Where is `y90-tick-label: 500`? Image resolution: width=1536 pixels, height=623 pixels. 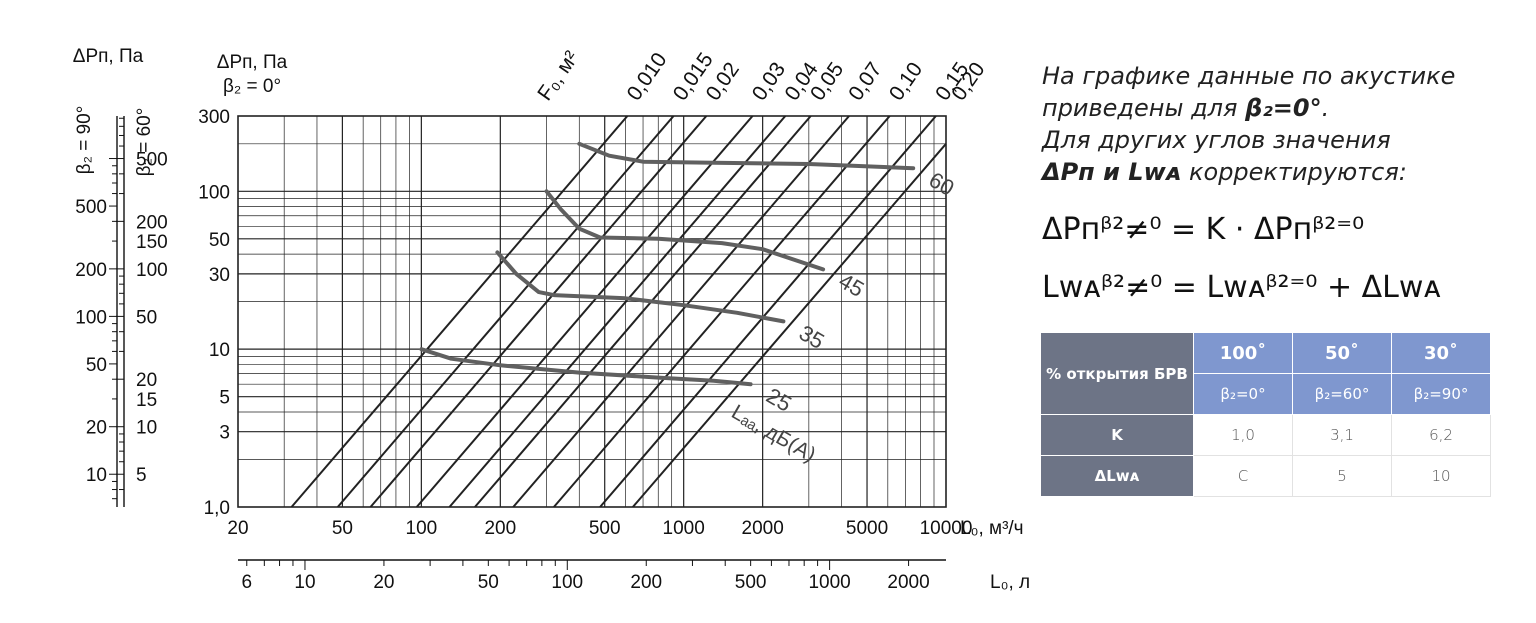 y90-tick-label: 500 is located at coordinates (91, 207).